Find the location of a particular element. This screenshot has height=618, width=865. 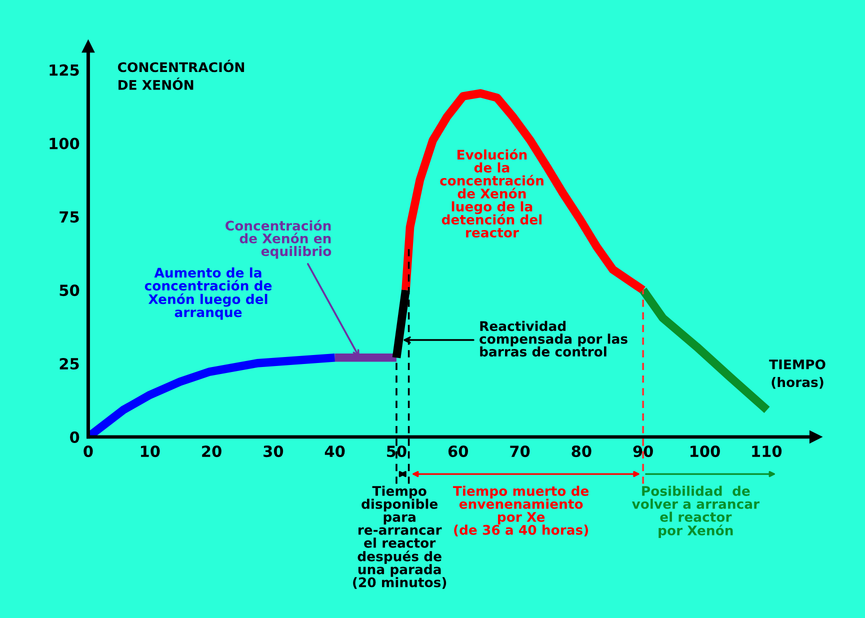

y-tick-label: 25 is located at coordinates (69, 364).